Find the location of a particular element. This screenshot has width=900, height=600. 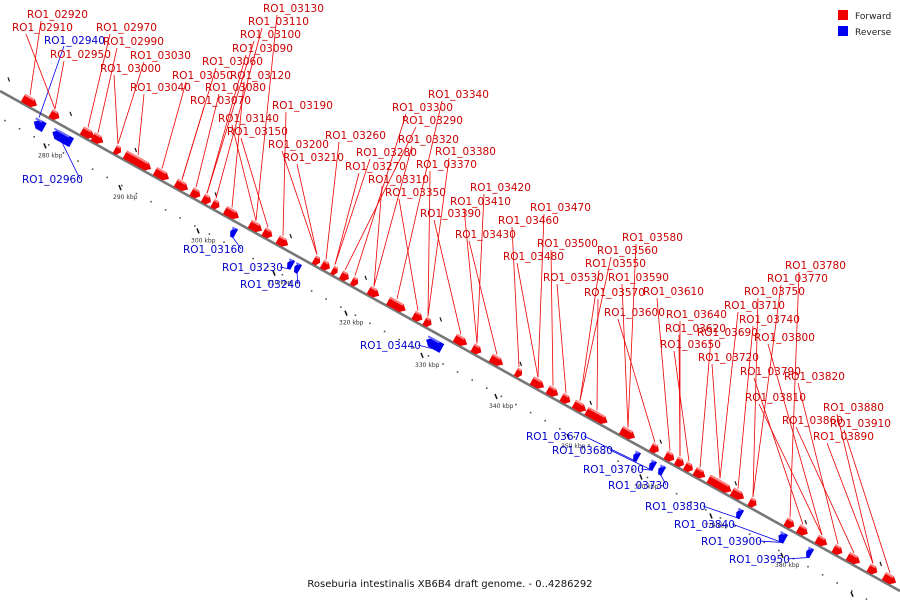

reverse-gene-1-body is located at coordinates (40, 125).